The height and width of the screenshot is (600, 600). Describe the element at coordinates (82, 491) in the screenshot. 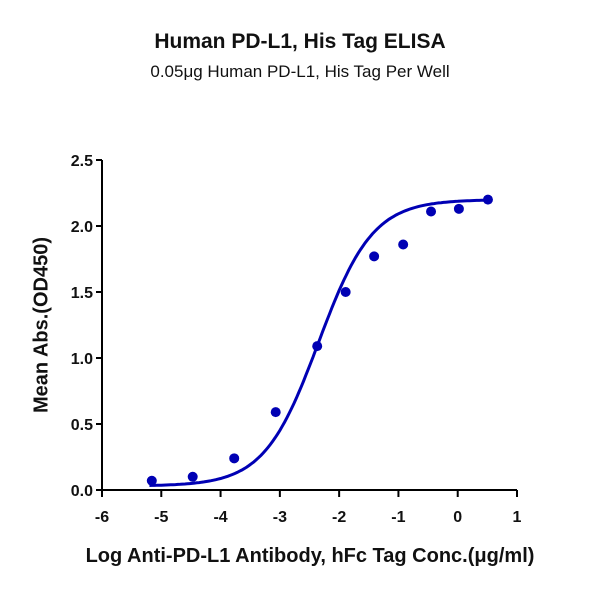

I see `y-tick-label: 0.0` at that location.